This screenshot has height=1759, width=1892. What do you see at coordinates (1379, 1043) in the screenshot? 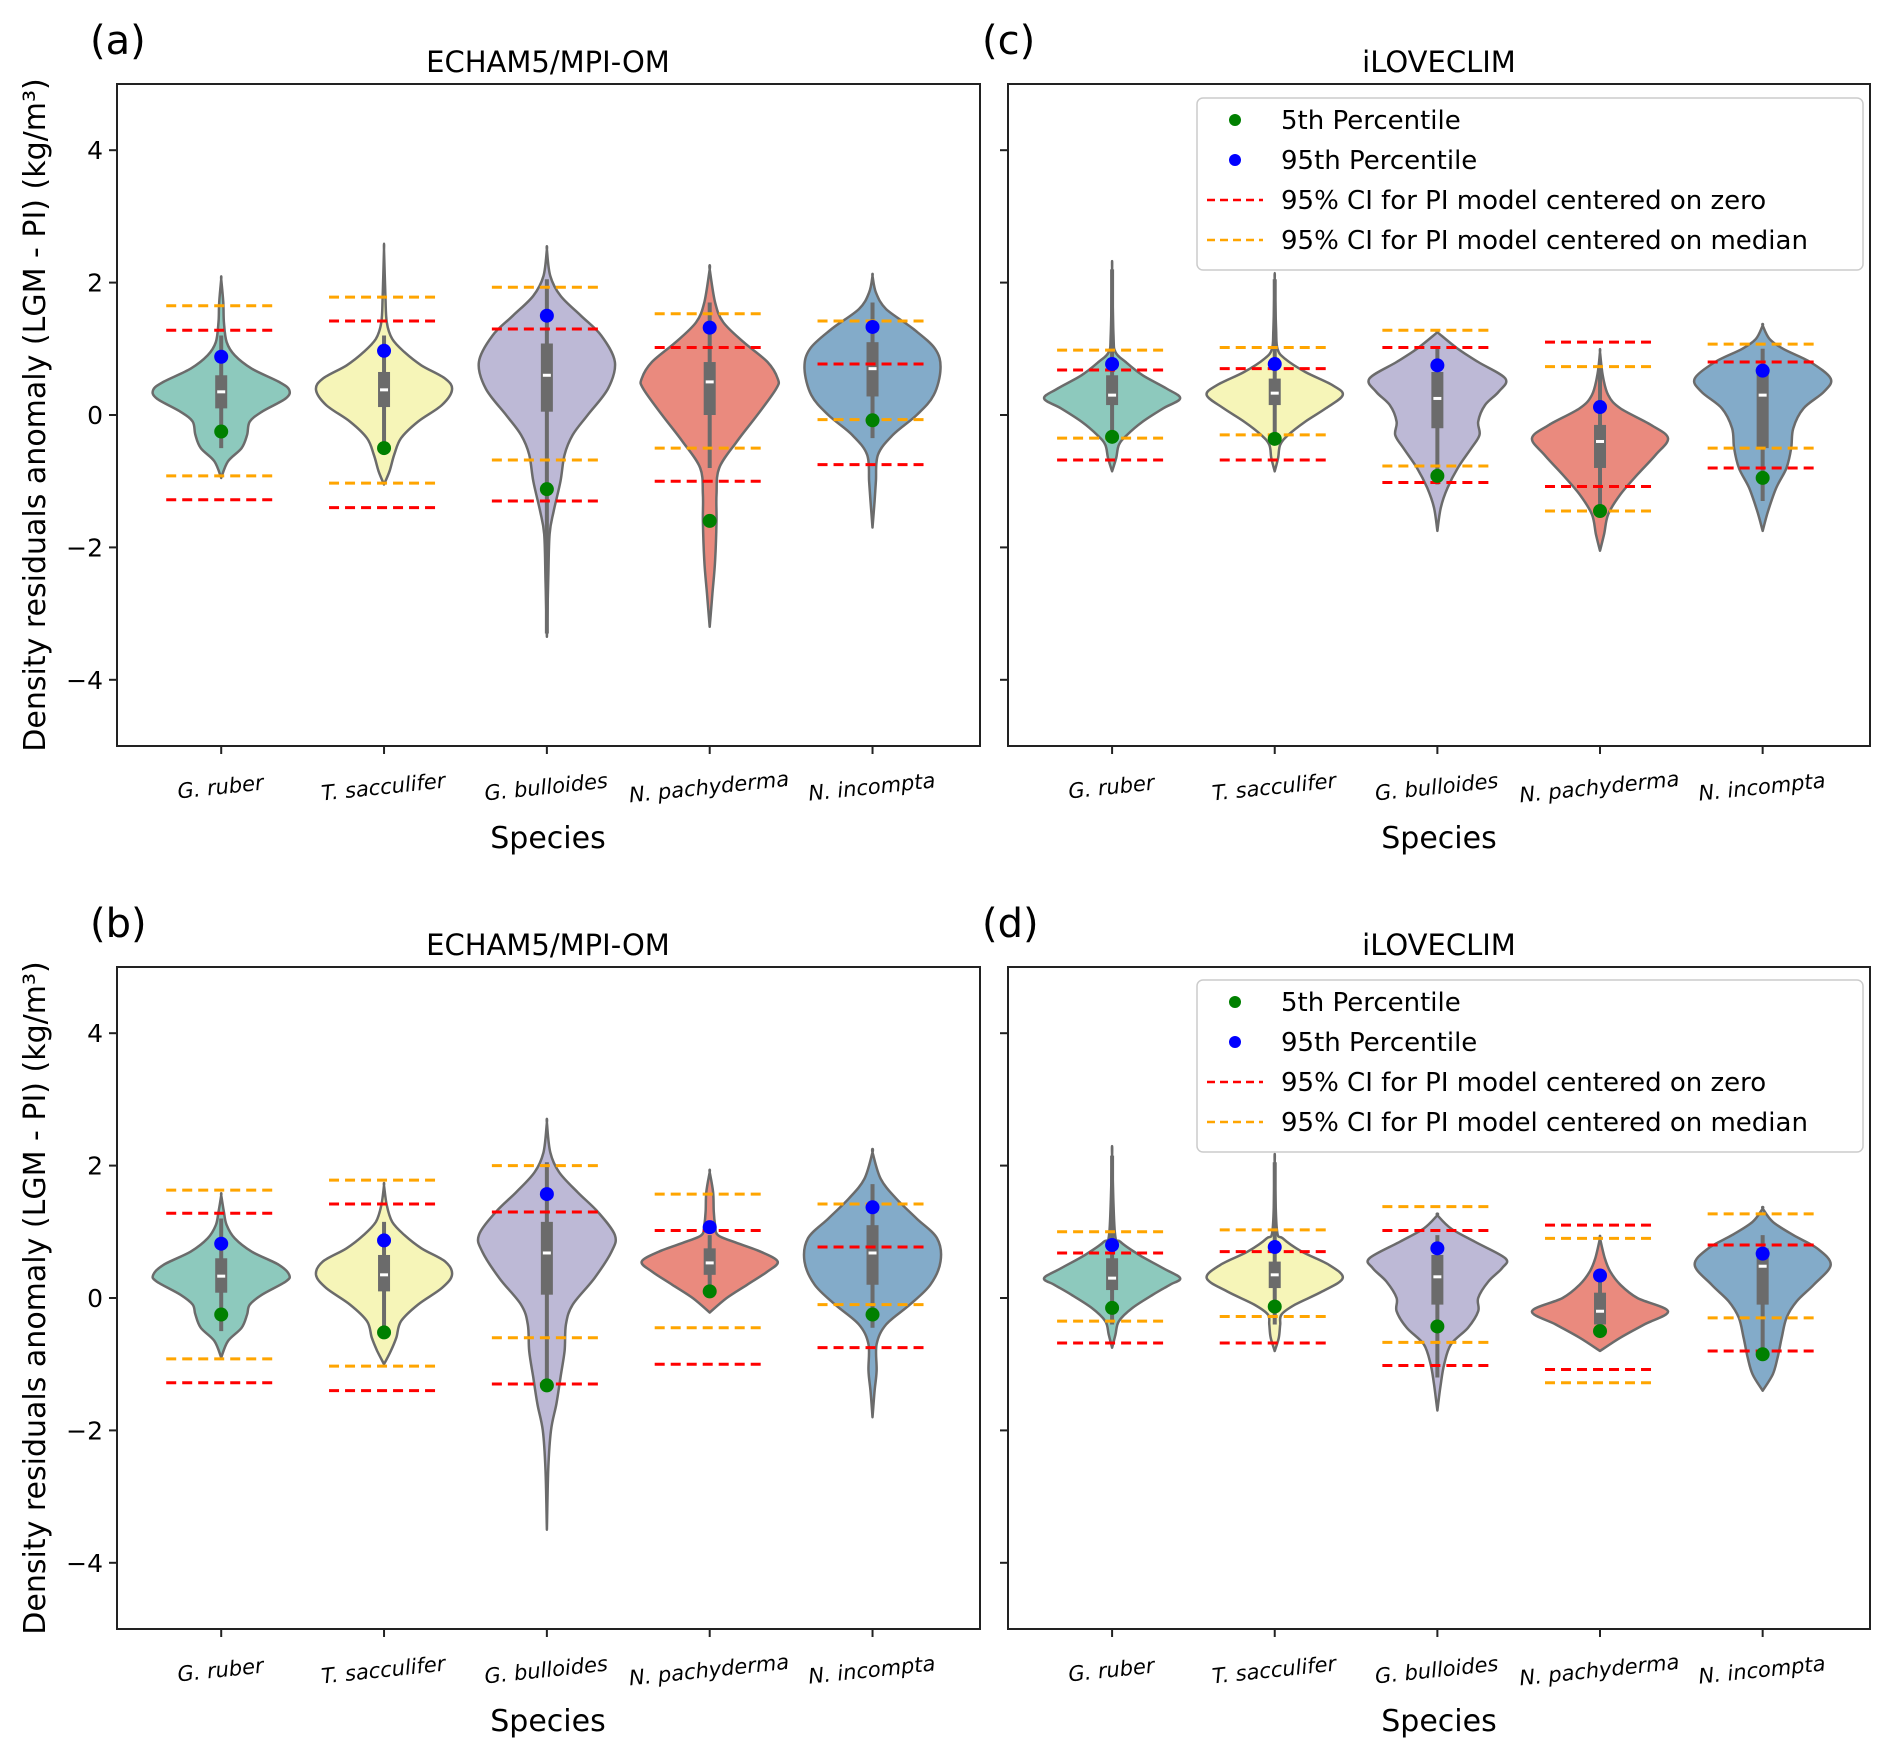
I see `legend-label: 95th Percentile` at bounding box center [1379, 1043].